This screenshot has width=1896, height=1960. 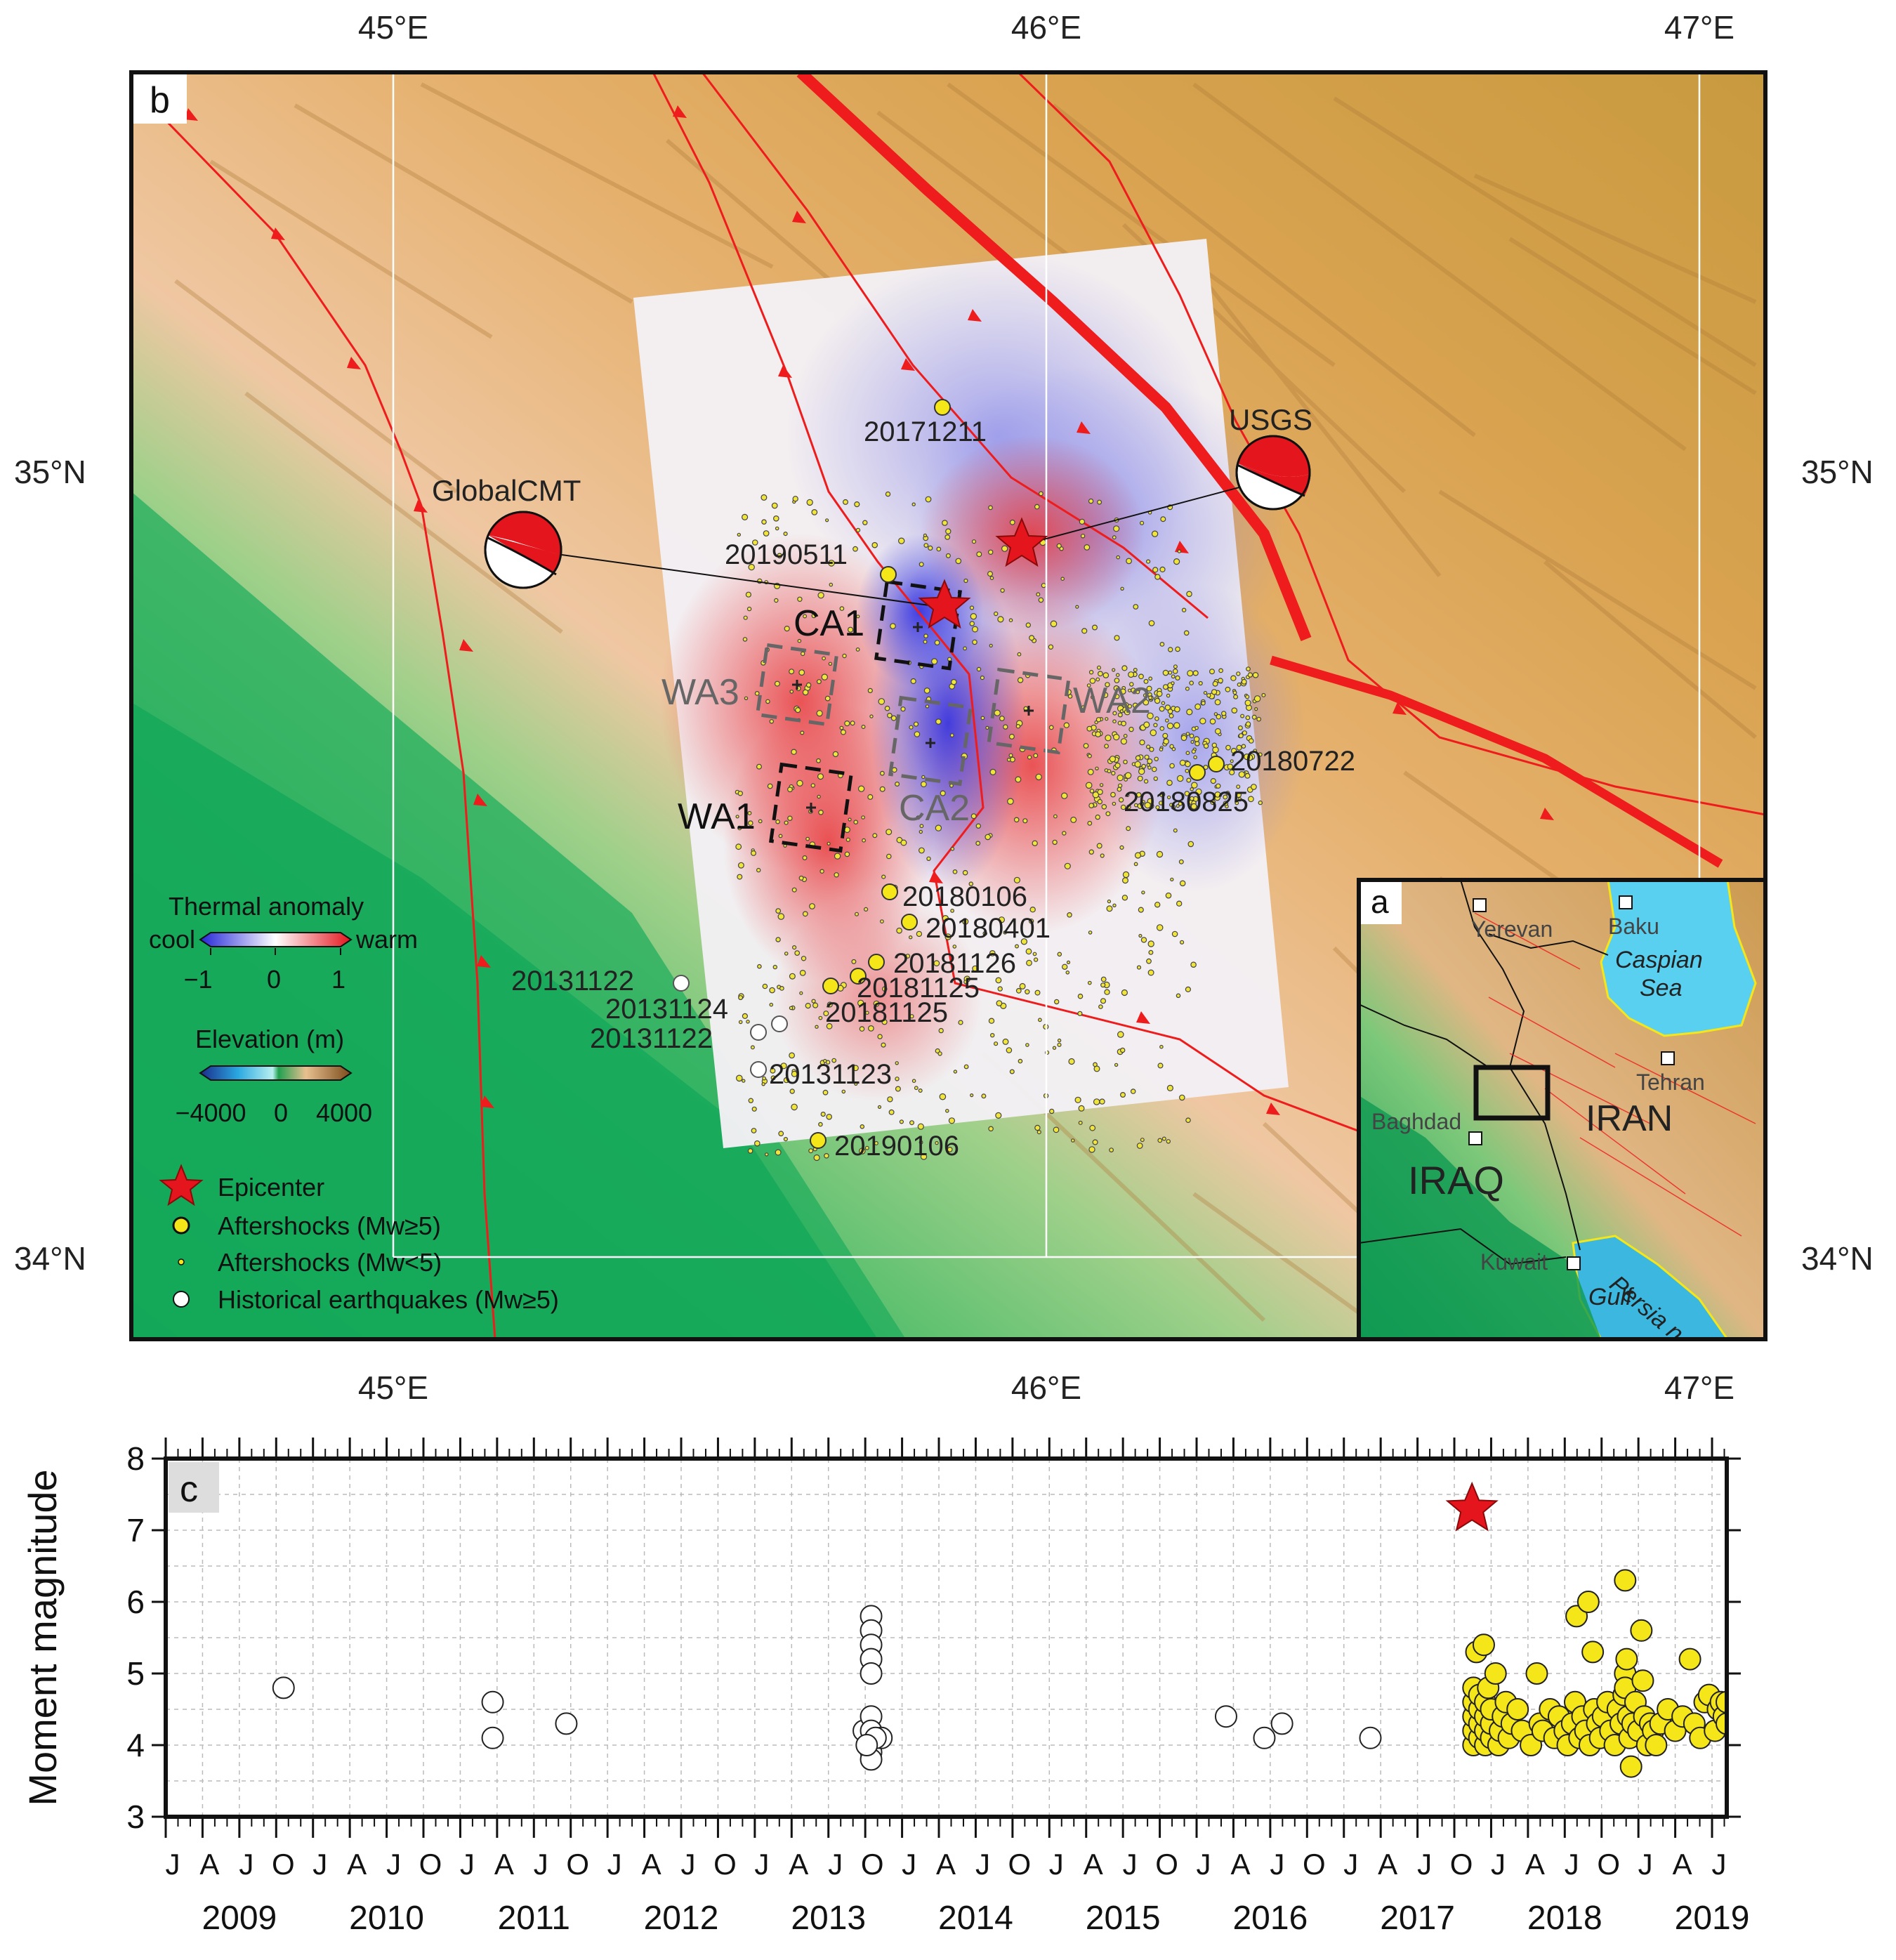 I want to click on year-tick-label: 2012, so click(x=681, y=1918).